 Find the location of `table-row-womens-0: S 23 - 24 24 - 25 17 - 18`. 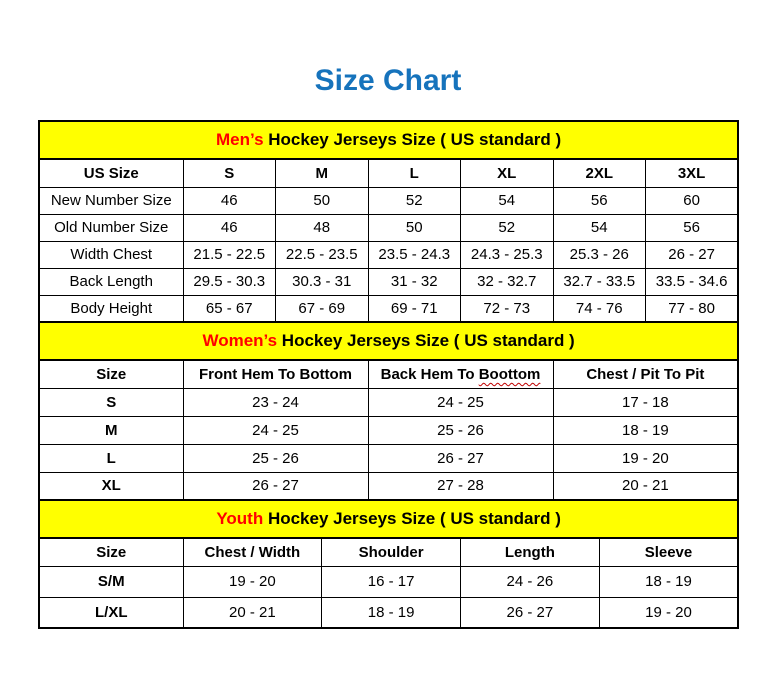

table-row-womens-0: S 23 - 24 24 - 25 17 - 18 is located at coordinates (388, 402).